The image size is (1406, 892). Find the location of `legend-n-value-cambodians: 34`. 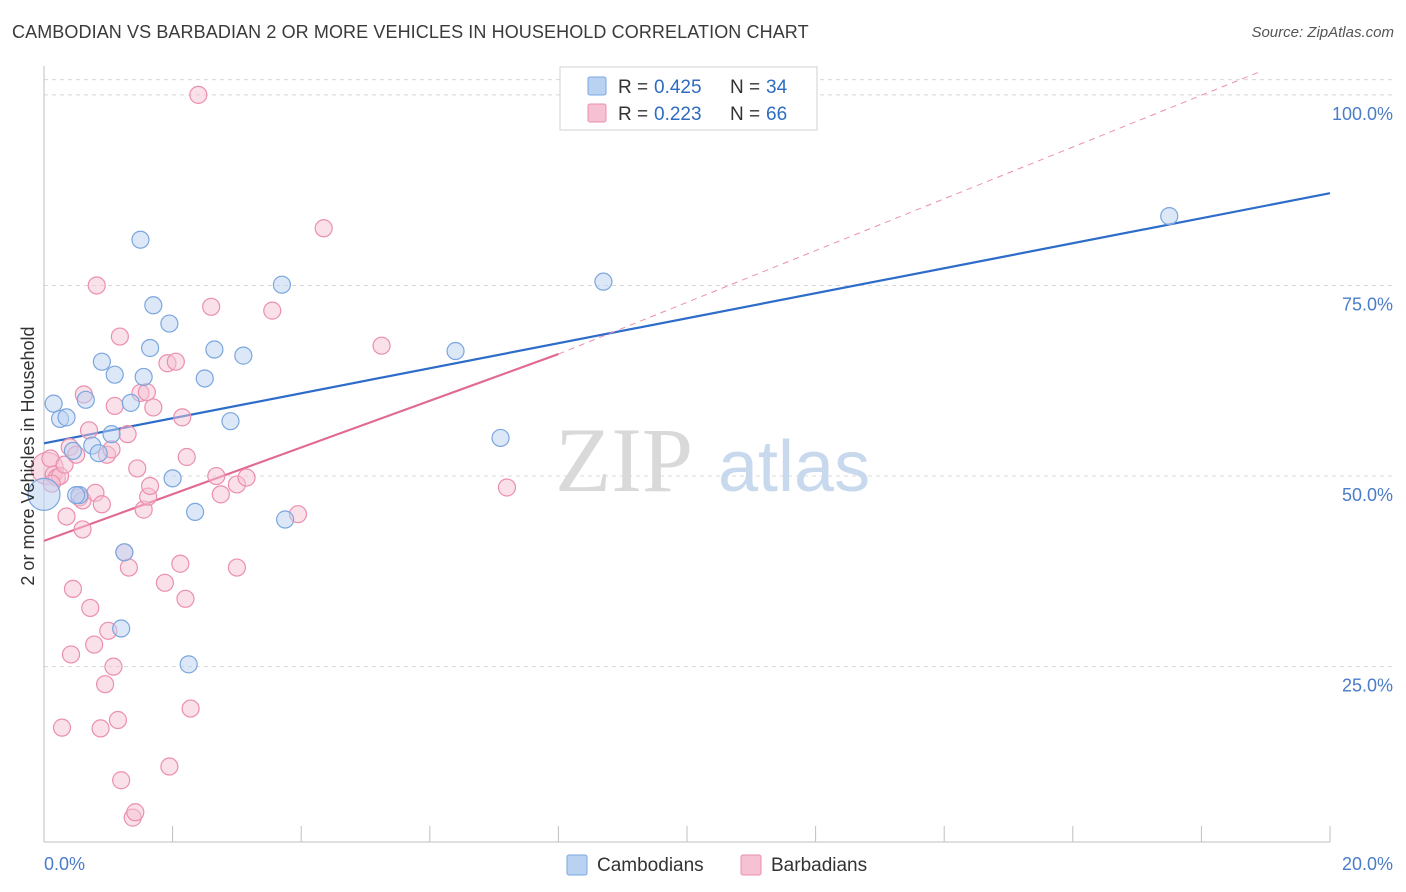

legend-n-value-cambodians: 34 is located at coordinates (777, 87).